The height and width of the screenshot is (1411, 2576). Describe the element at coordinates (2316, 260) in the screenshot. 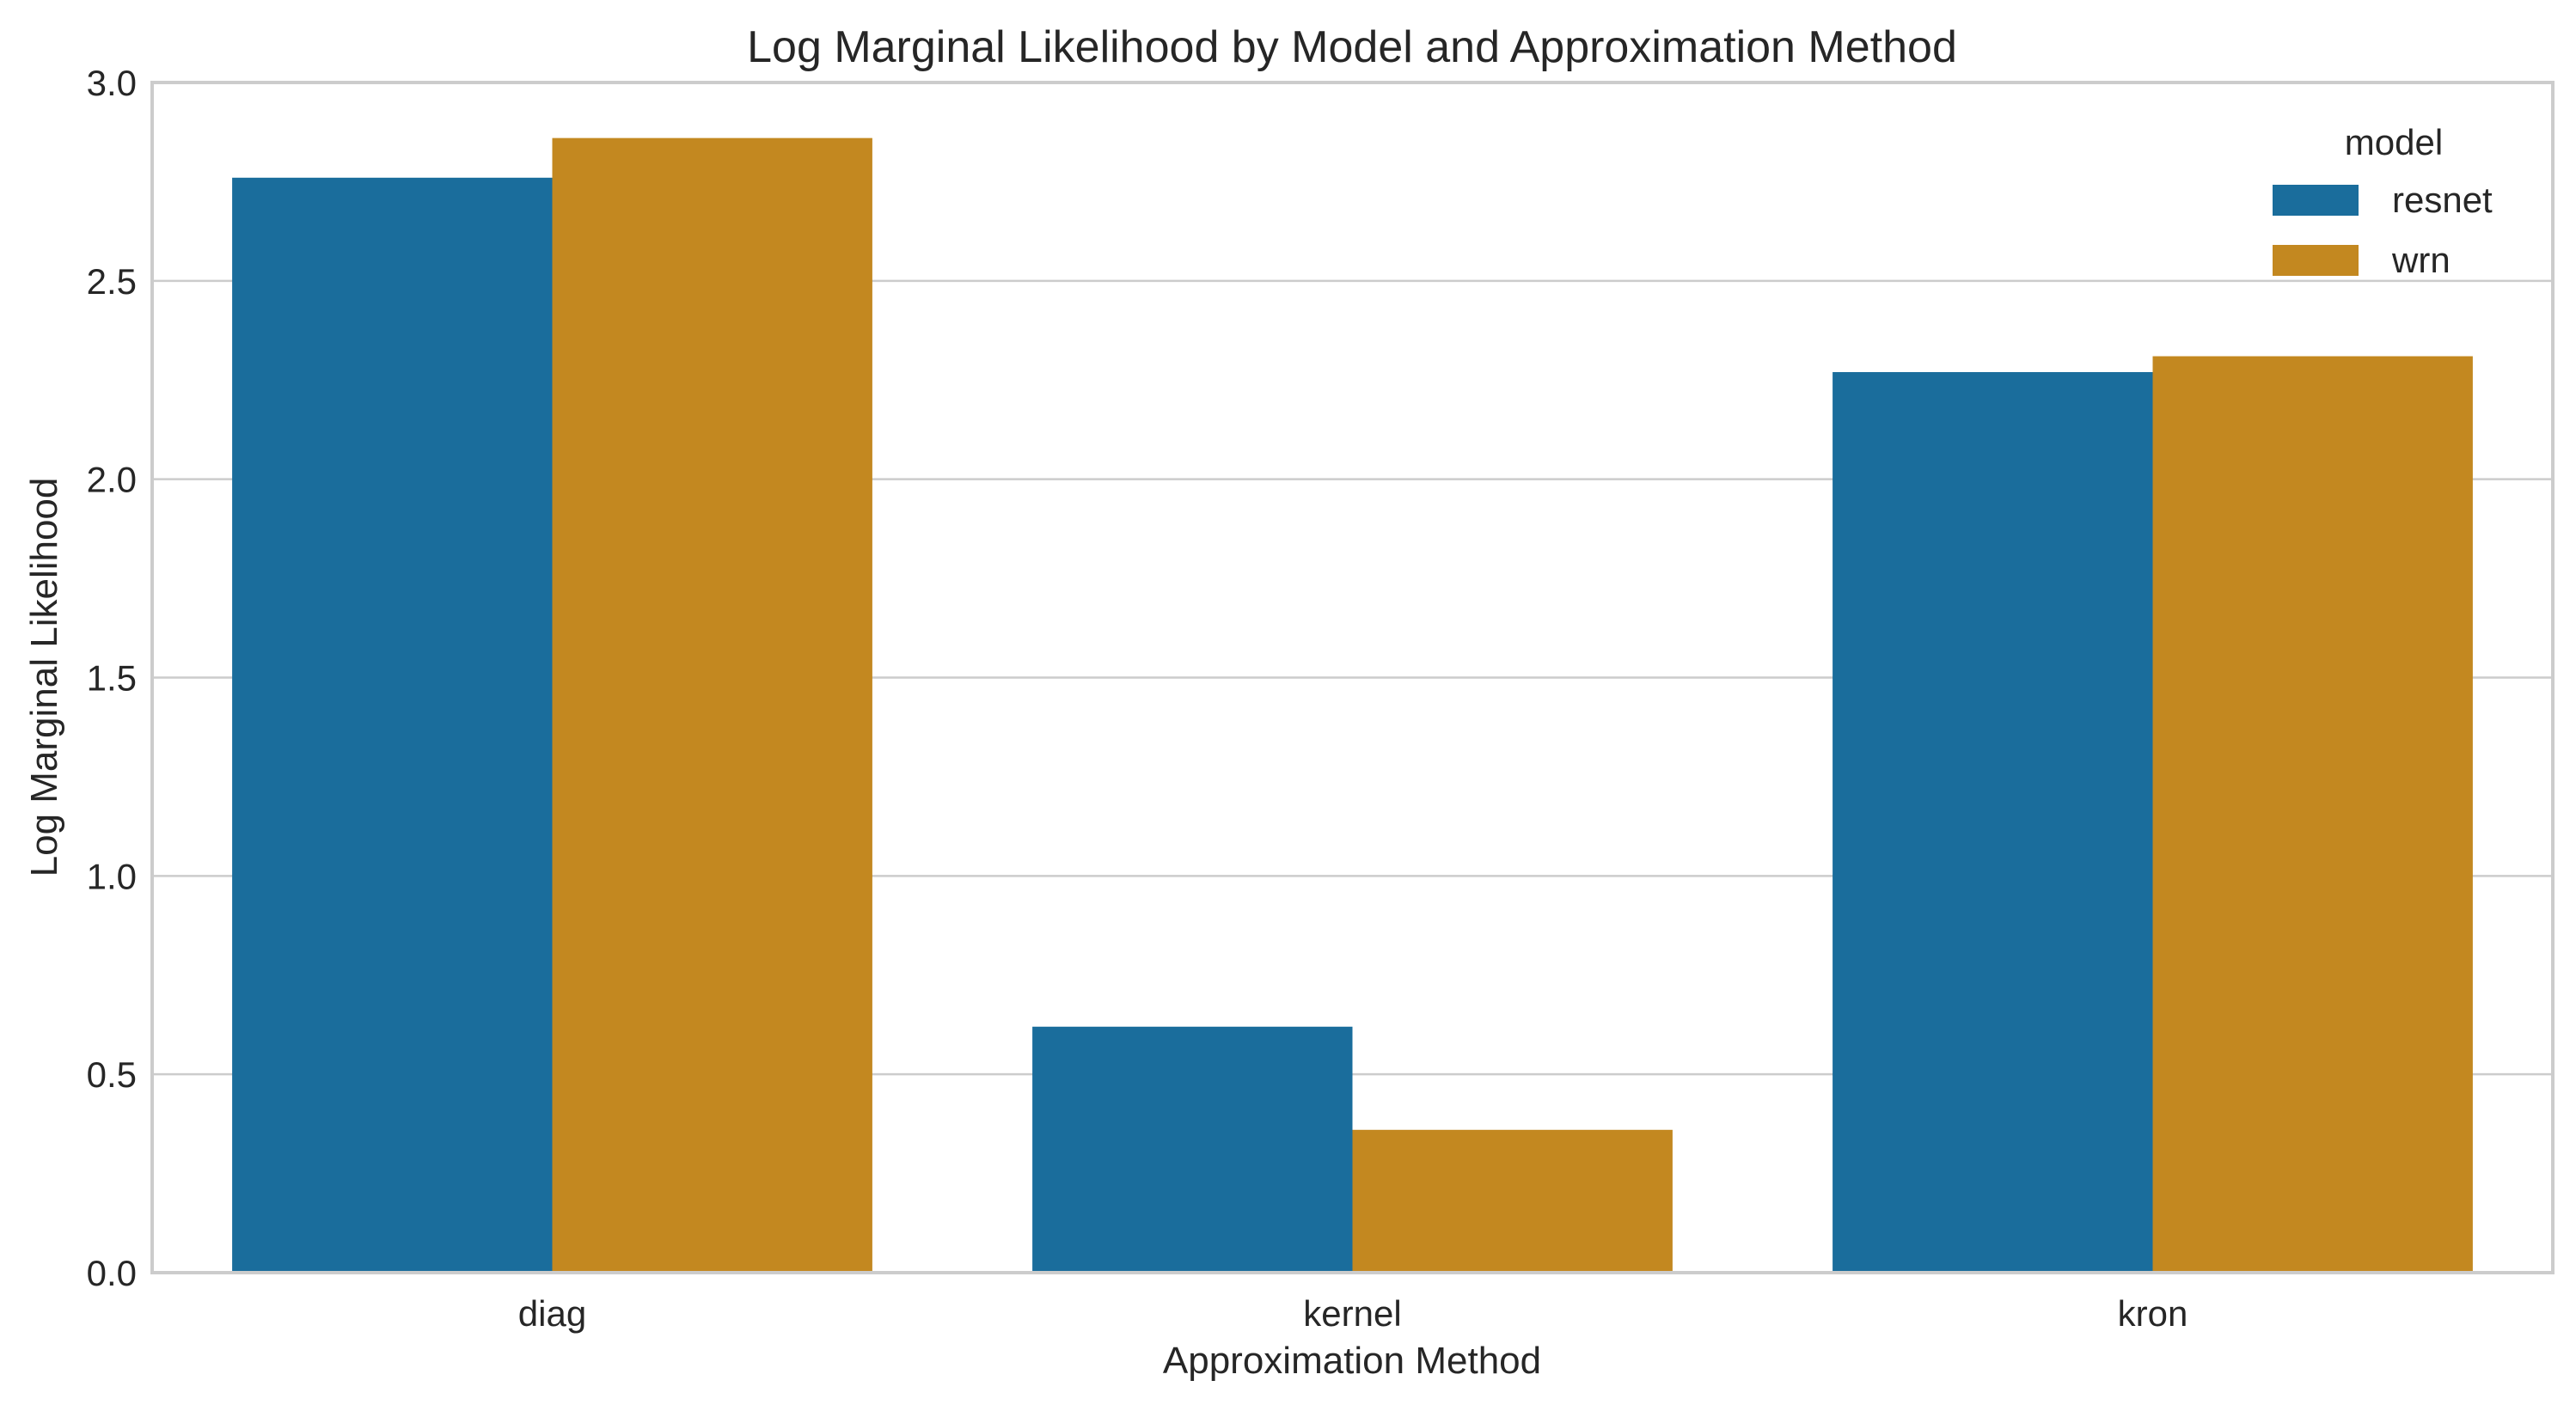

I see `legend-swatch-wrn` at that location.